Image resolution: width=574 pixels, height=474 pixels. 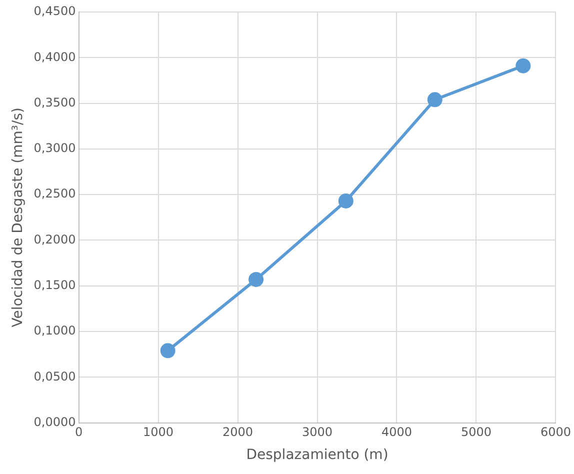 I want to click on x-tick-label: 6000, so click(x=556, y=432).